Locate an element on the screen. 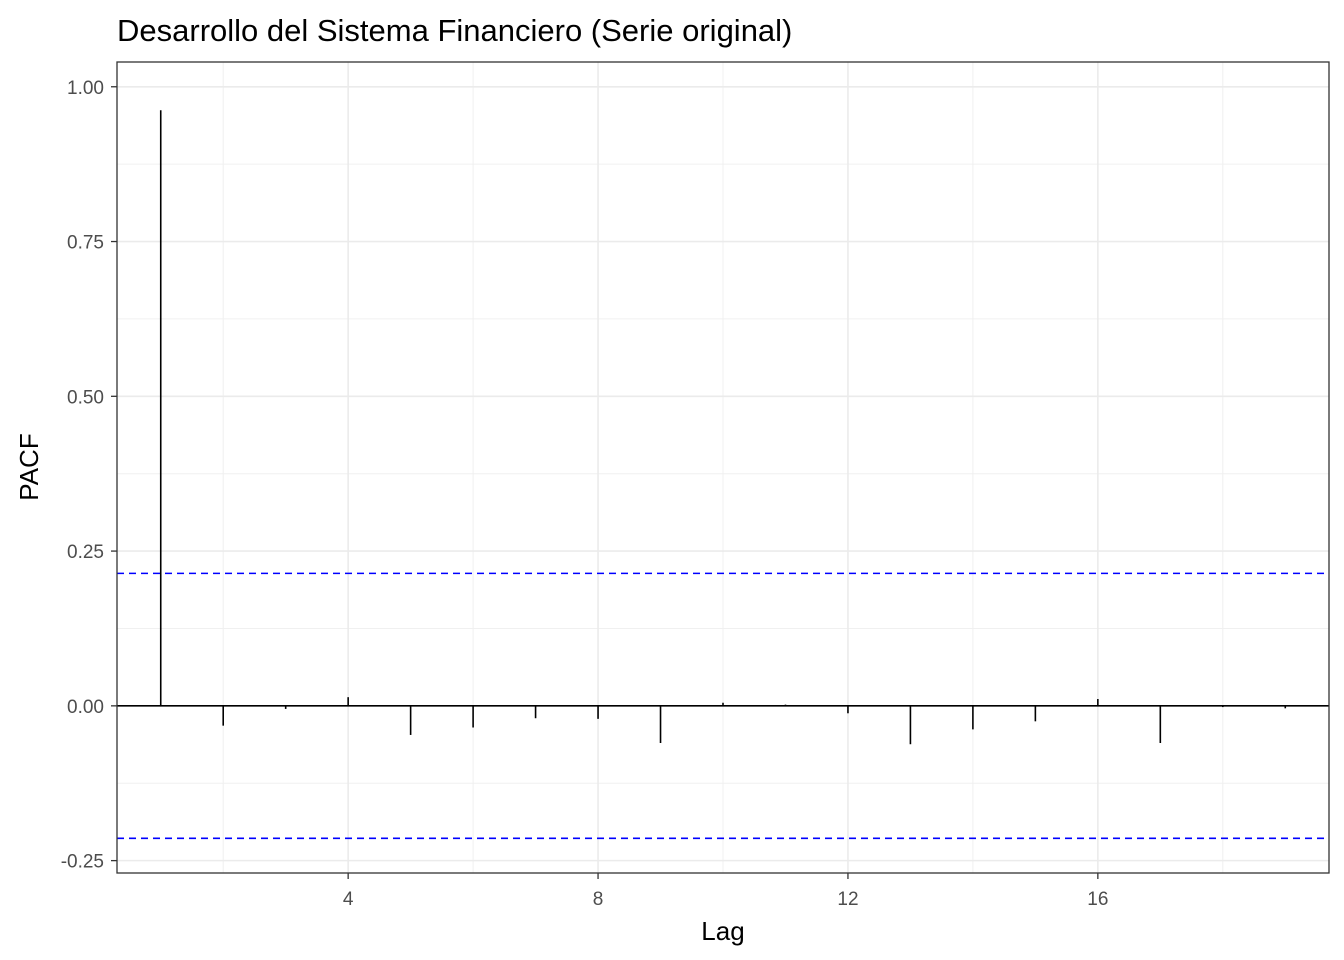 The width and height of the screenshot is (1344, 960). y-tick-label: 0.25 is located at coordinates (85, 552).